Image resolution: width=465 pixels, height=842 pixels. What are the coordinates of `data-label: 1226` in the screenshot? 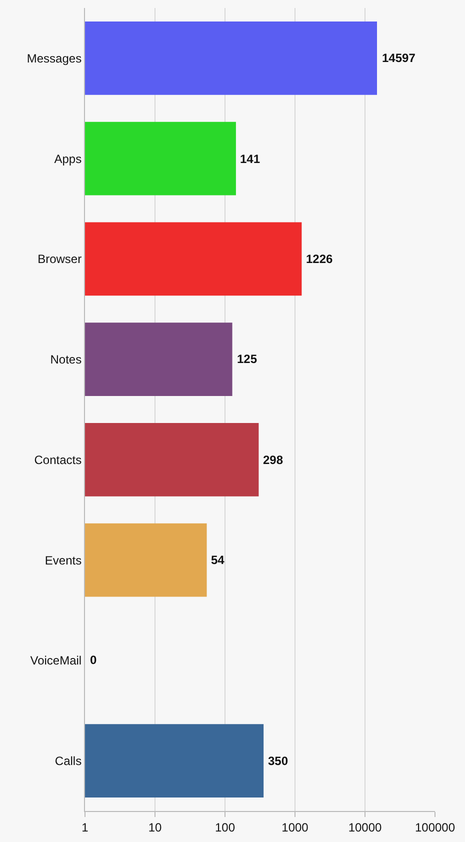 It's located at (320, 259).